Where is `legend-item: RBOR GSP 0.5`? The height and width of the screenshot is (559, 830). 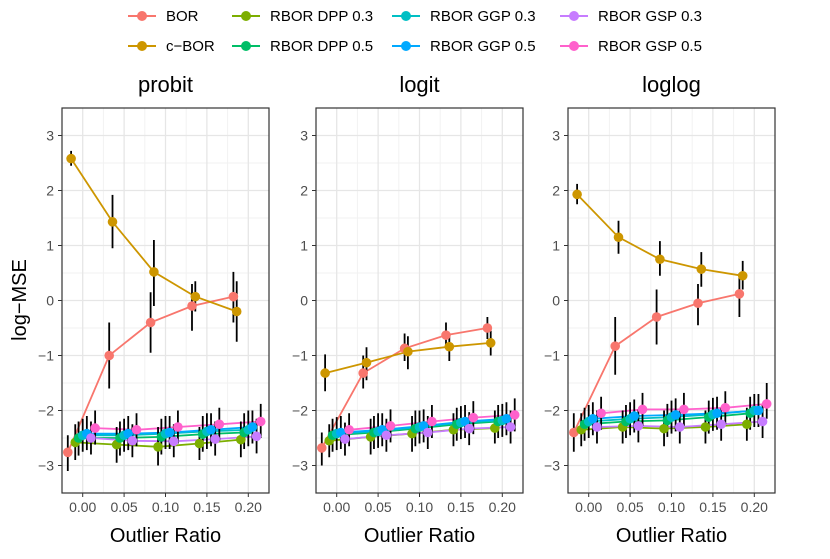 legend-item: RBOR GSP 0.5 is located at coordinates (631, 46).